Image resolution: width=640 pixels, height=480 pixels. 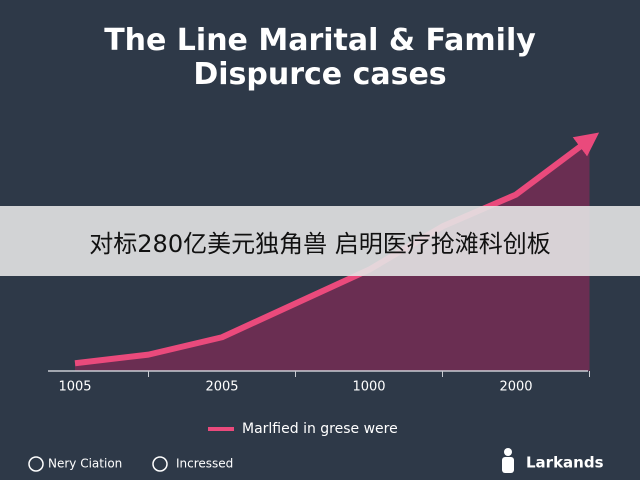 What do you see at coordinates (515, 387) in the screenshot?
I see `x-tick-label: 2000` at bounding box center [515, 387].